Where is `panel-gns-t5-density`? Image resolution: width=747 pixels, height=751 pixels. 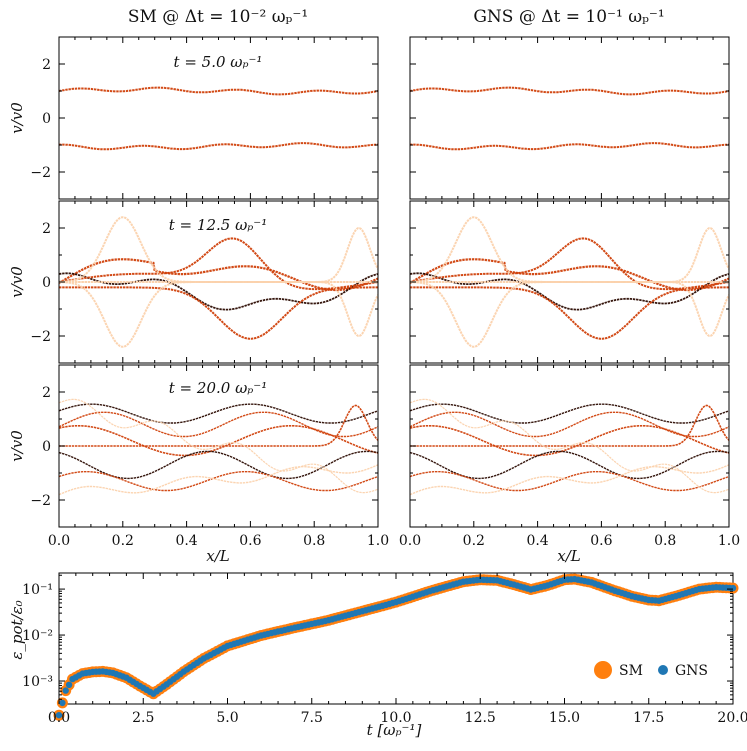
panel-gns-t5-density is located at coordinates (569, 118).